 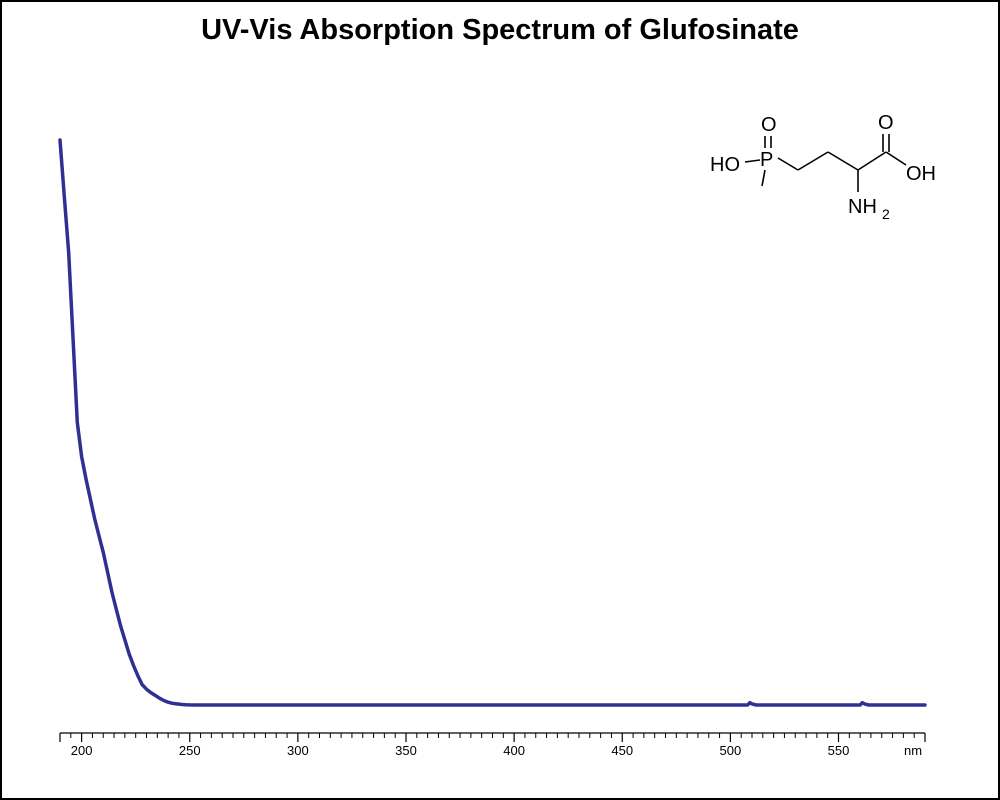 I want to click on atom-nh-subscript: 2, so click(x=886, y=214).